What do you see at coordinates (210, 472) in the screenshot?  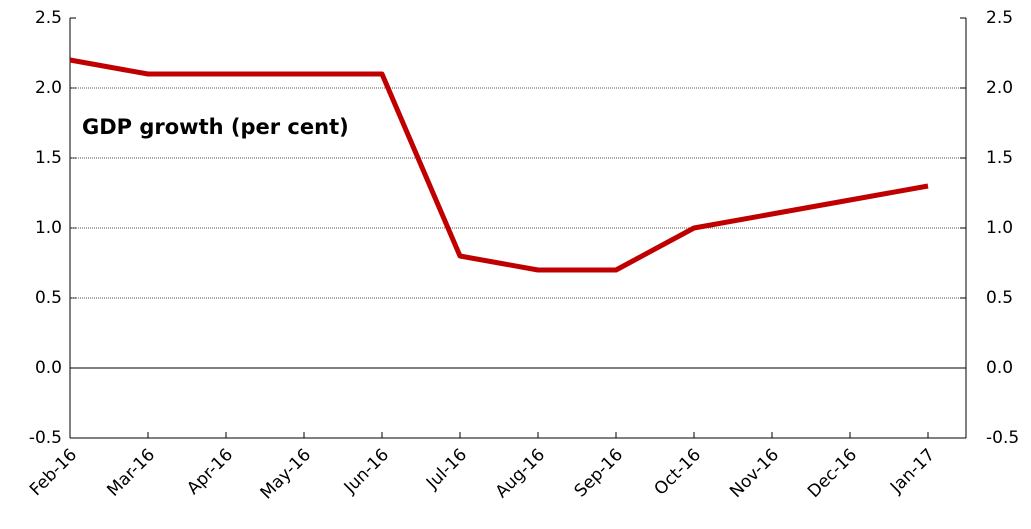 I see `x-tick-label: Apr-16` at bounding box center [210, 472].